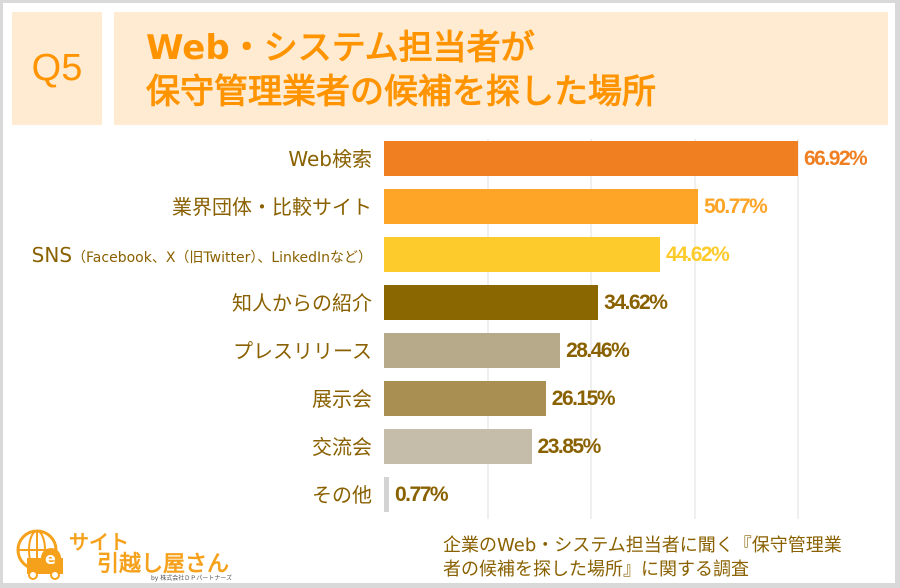 The height and width of the screenshot is (588, 900). I want to click on category-label: Web検索, so click(330, 159).